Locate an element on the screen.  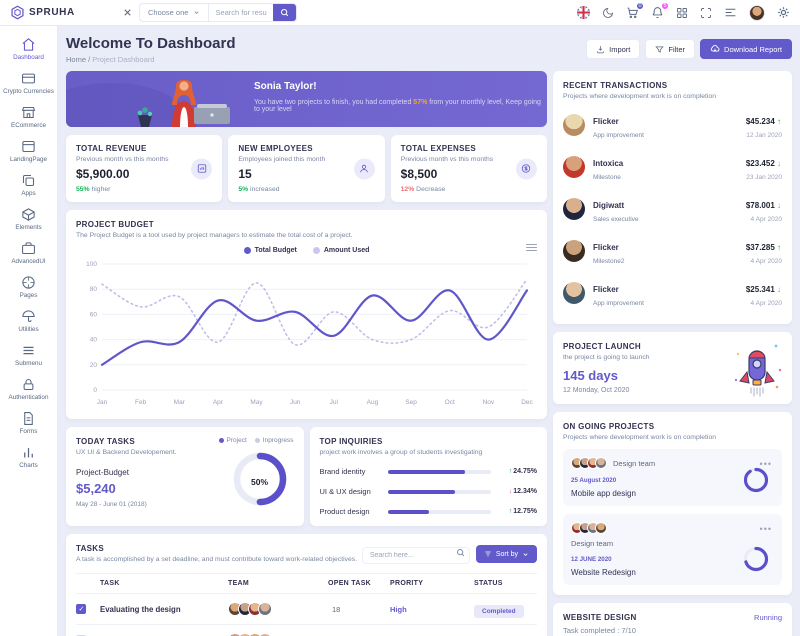
box-icon is located at coordinates (28, 214).